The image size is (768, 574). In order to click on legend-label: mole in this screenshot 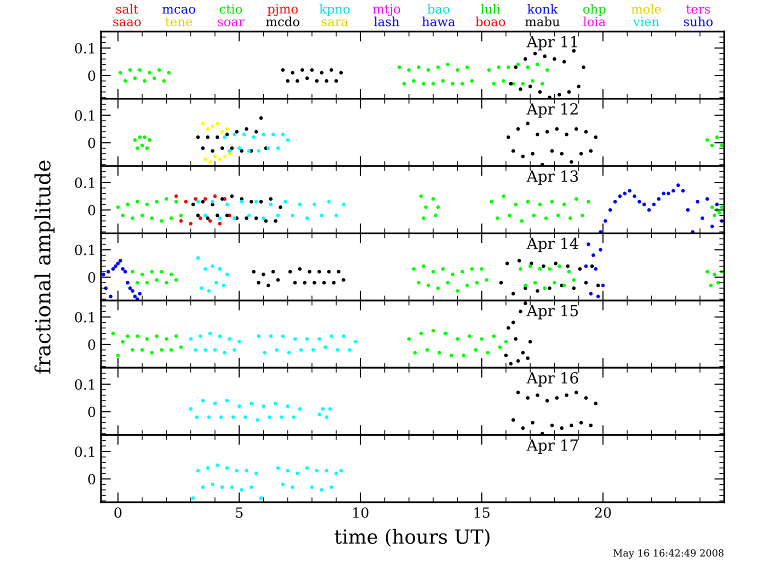, I will do `click(646, 9)`.